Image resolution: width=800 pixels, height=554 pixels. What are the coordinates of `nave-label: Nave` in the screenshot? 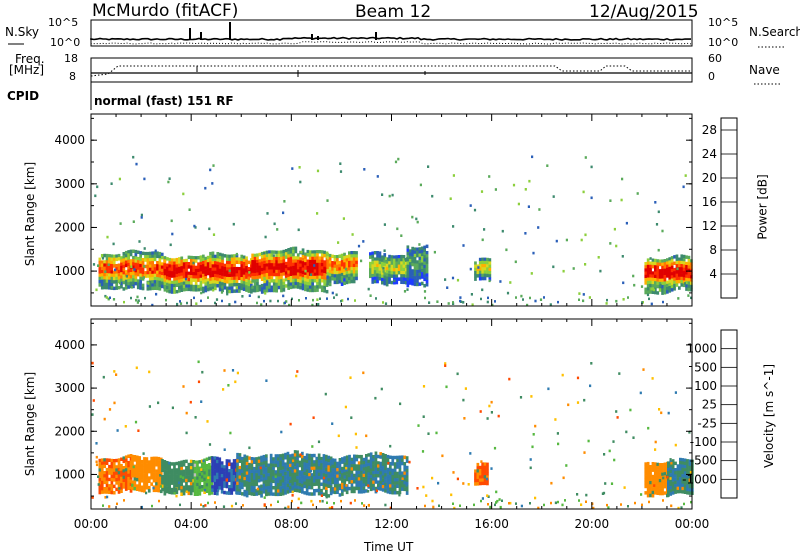 It's located at (764, 70).